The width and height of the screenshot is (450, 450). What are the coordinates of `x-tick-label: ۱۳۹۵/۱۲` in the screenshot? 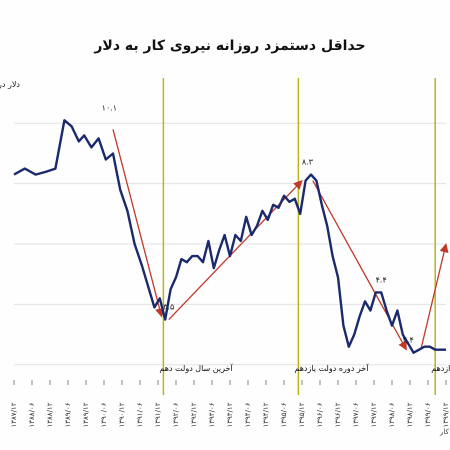 It's located at (302, 414).